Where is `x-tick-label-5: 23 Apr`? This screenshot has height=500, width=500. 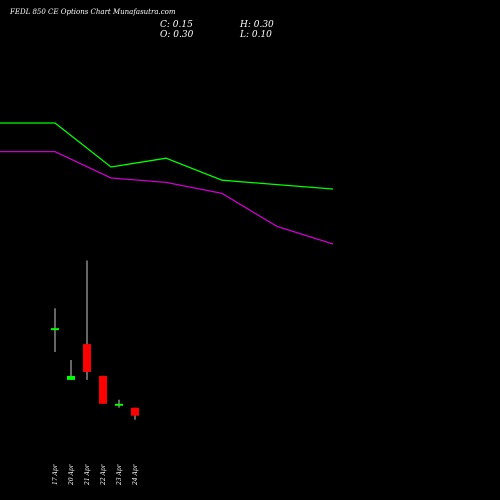
x-tick-label-5: 23 Apr is located at coordinates (119, 474).